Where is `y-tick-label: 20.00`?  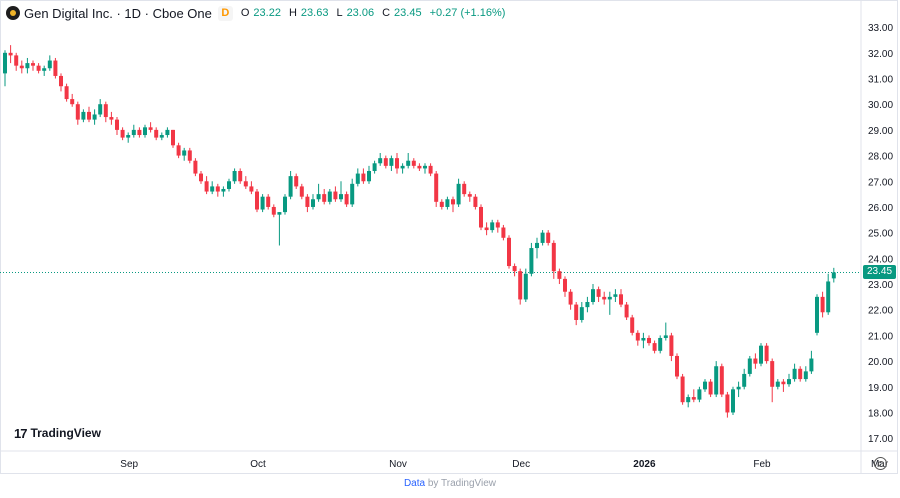 y-tick-label: 20.00 is located at coordinates (880, 362).